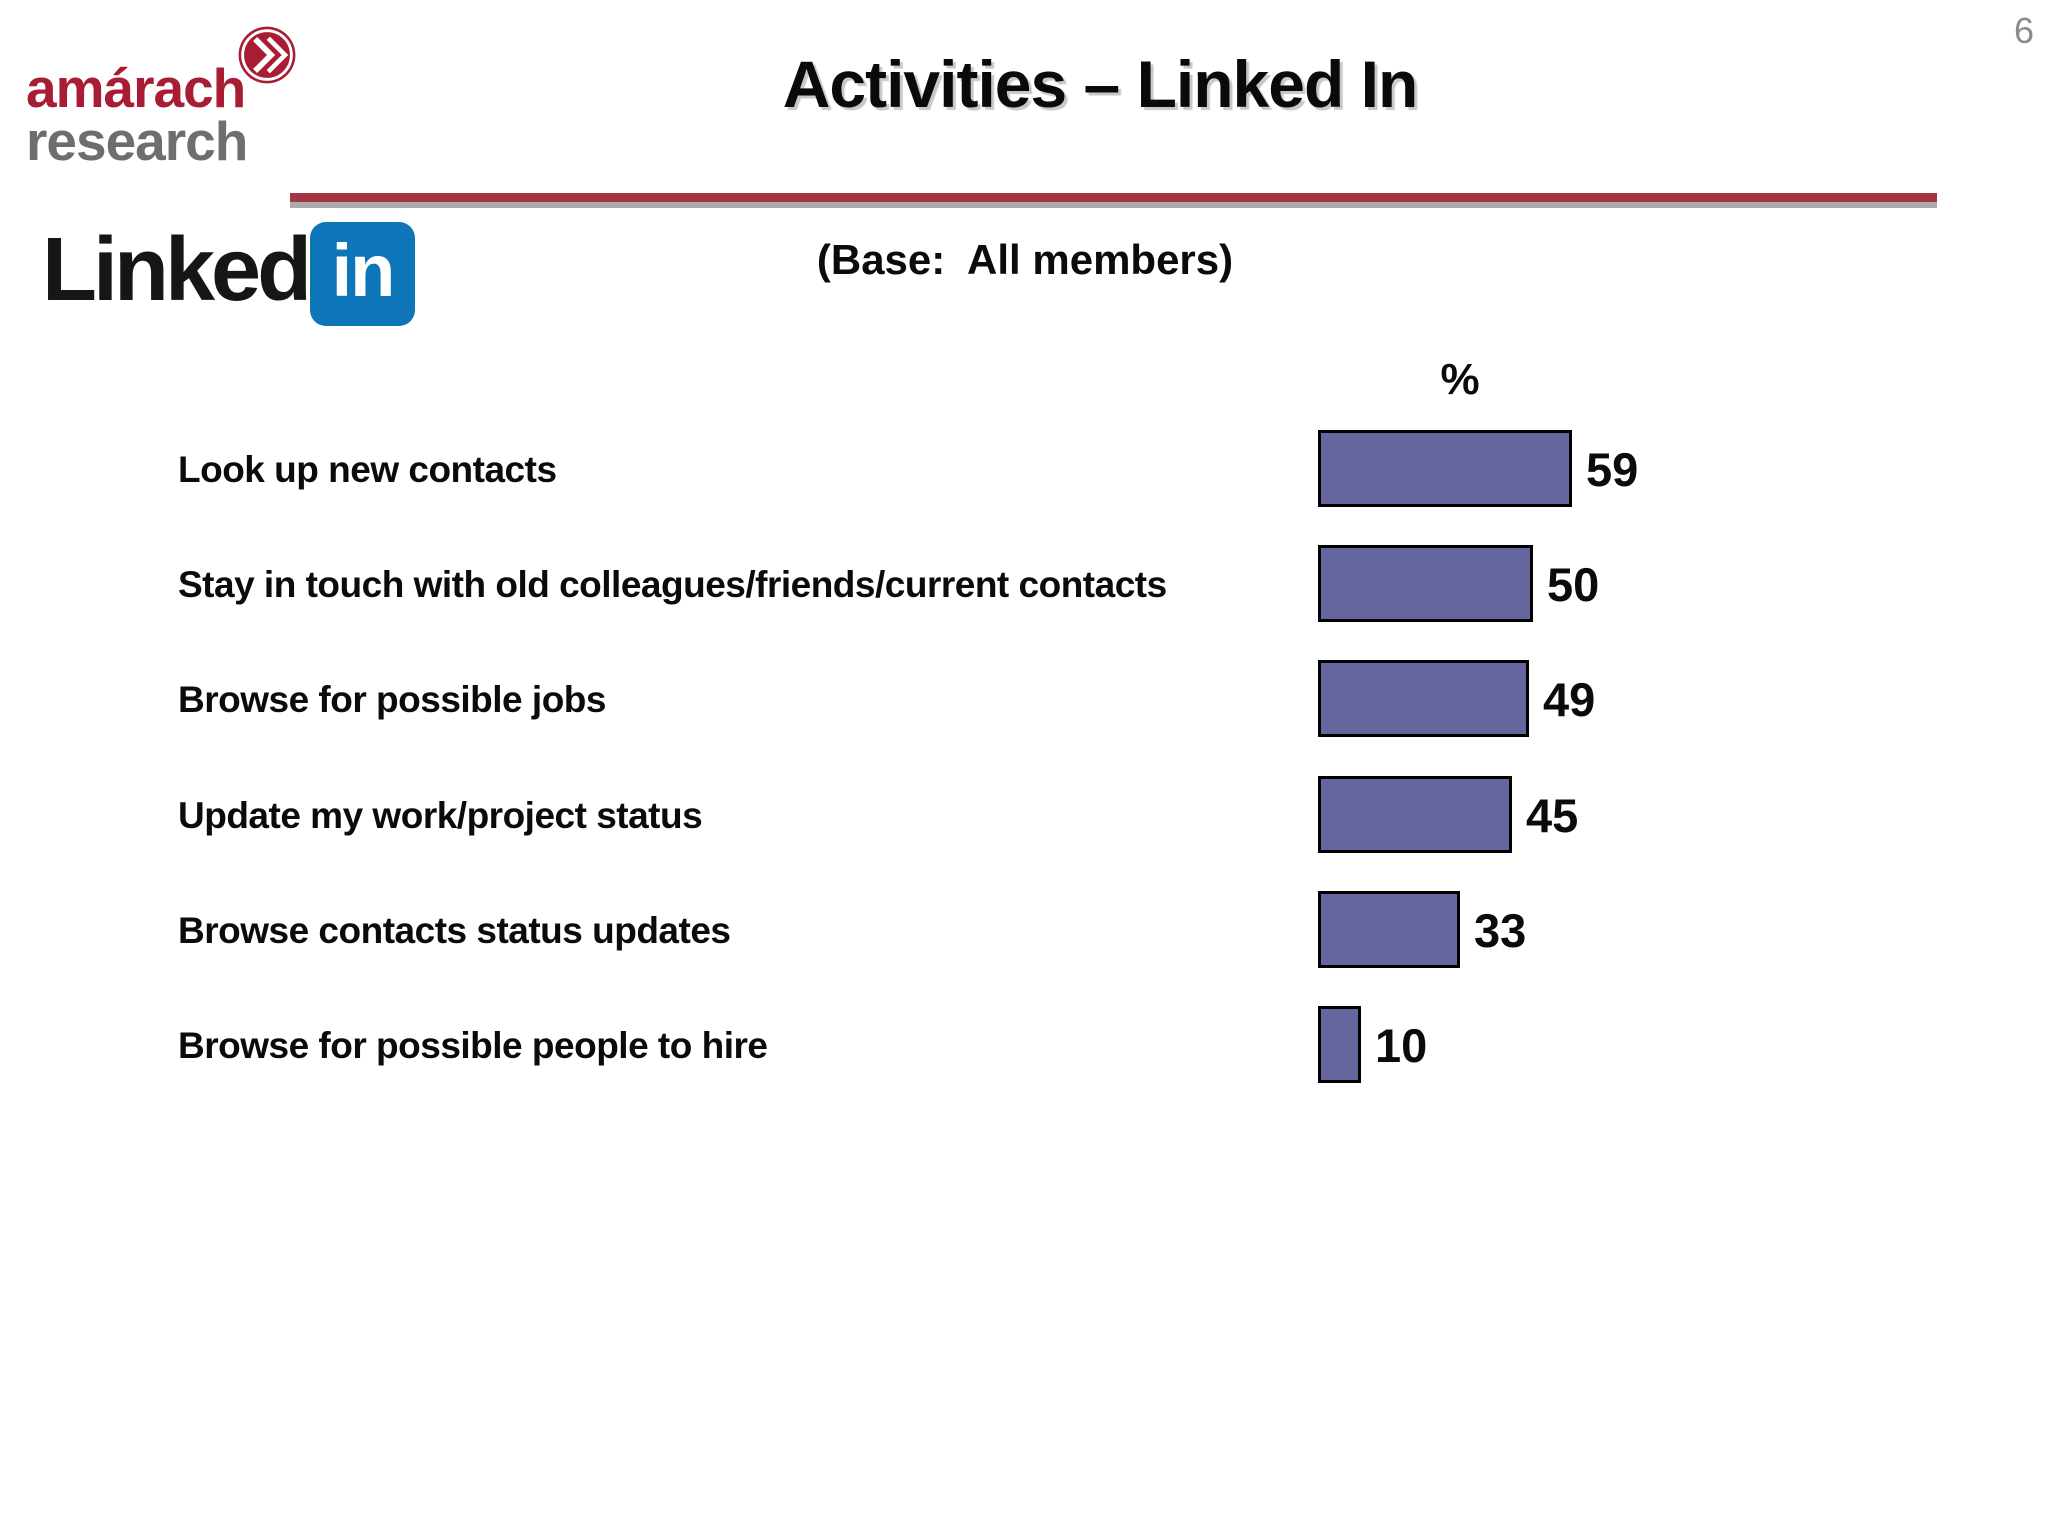  I want to click on bar-value-label: 45, so click(1552, 815).